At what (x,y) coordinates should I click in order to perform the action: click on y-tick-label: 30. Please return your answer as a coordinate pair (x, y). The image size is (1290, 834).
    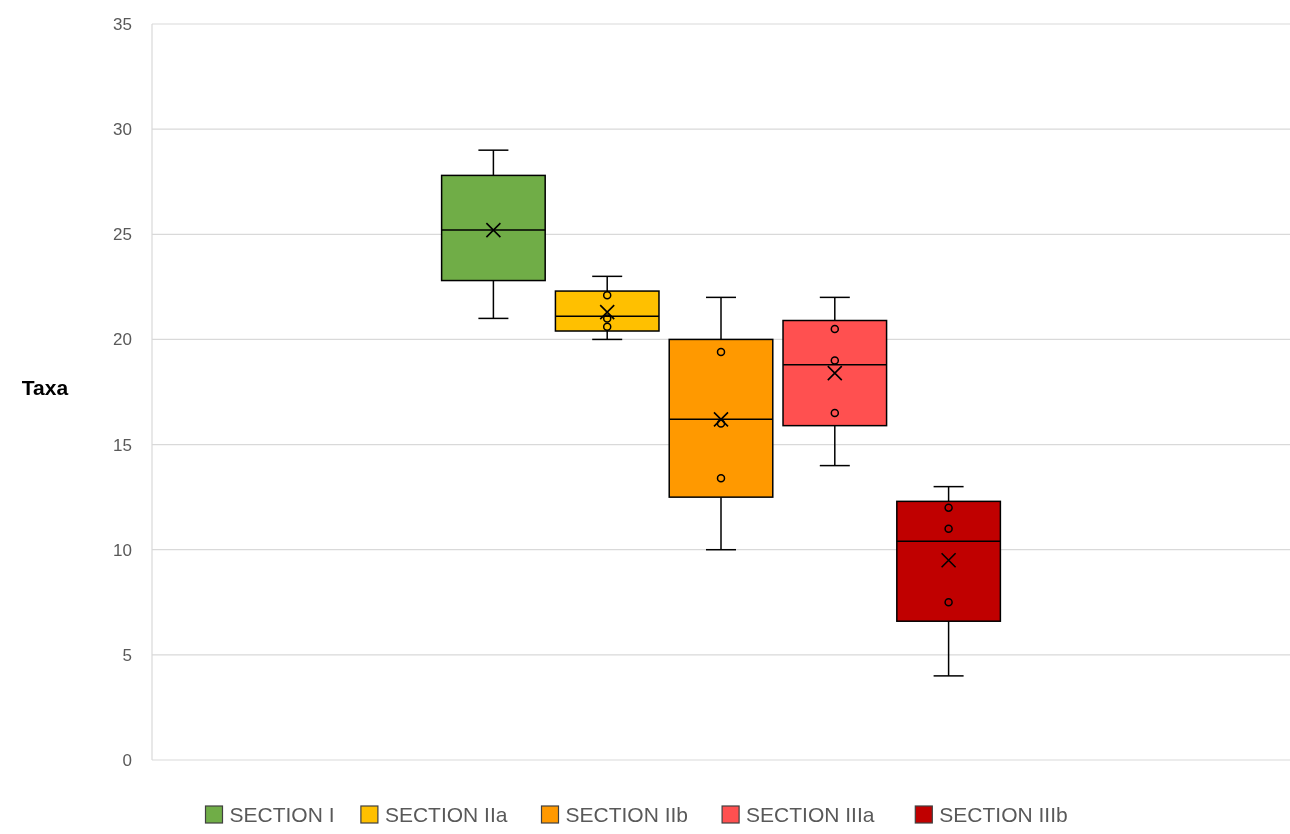
    Looking at the image, I should click on (122, 130).